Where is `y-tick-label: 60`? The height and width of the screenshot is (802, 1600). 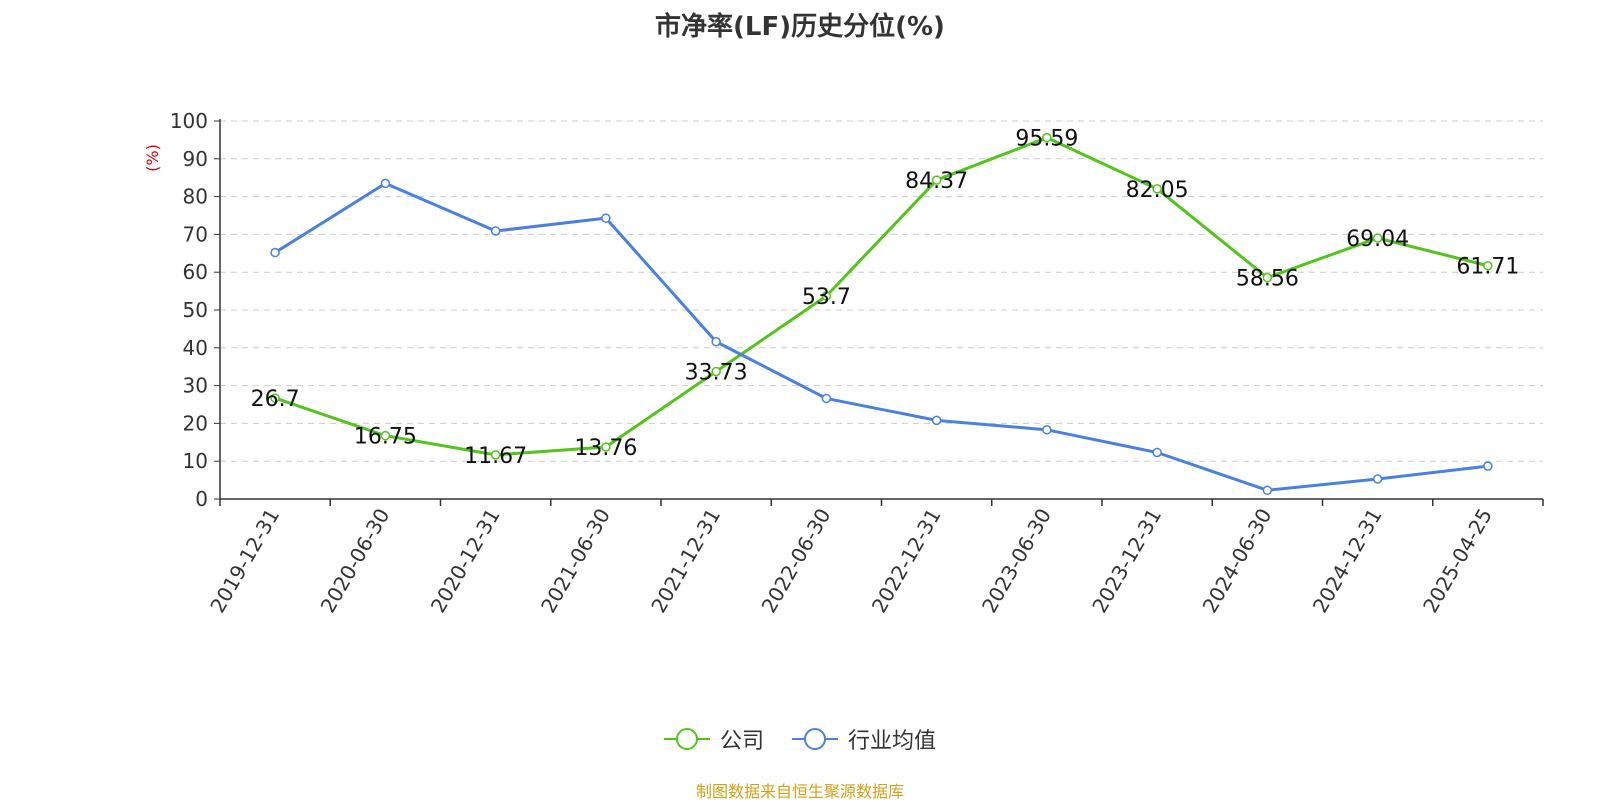 y-tick-label: 60 is located at coordinates (195, 272).